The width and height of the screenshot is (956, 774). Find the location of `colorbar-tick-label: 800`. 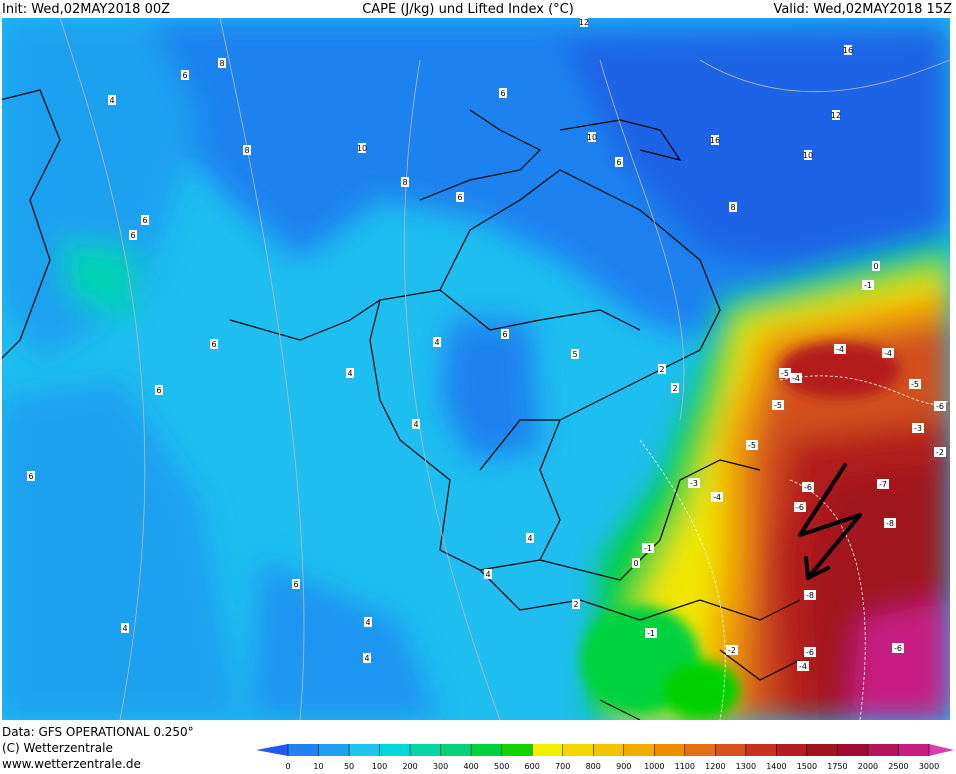

colorbar-tick-label: 800 is located at coordinates (593, 766).